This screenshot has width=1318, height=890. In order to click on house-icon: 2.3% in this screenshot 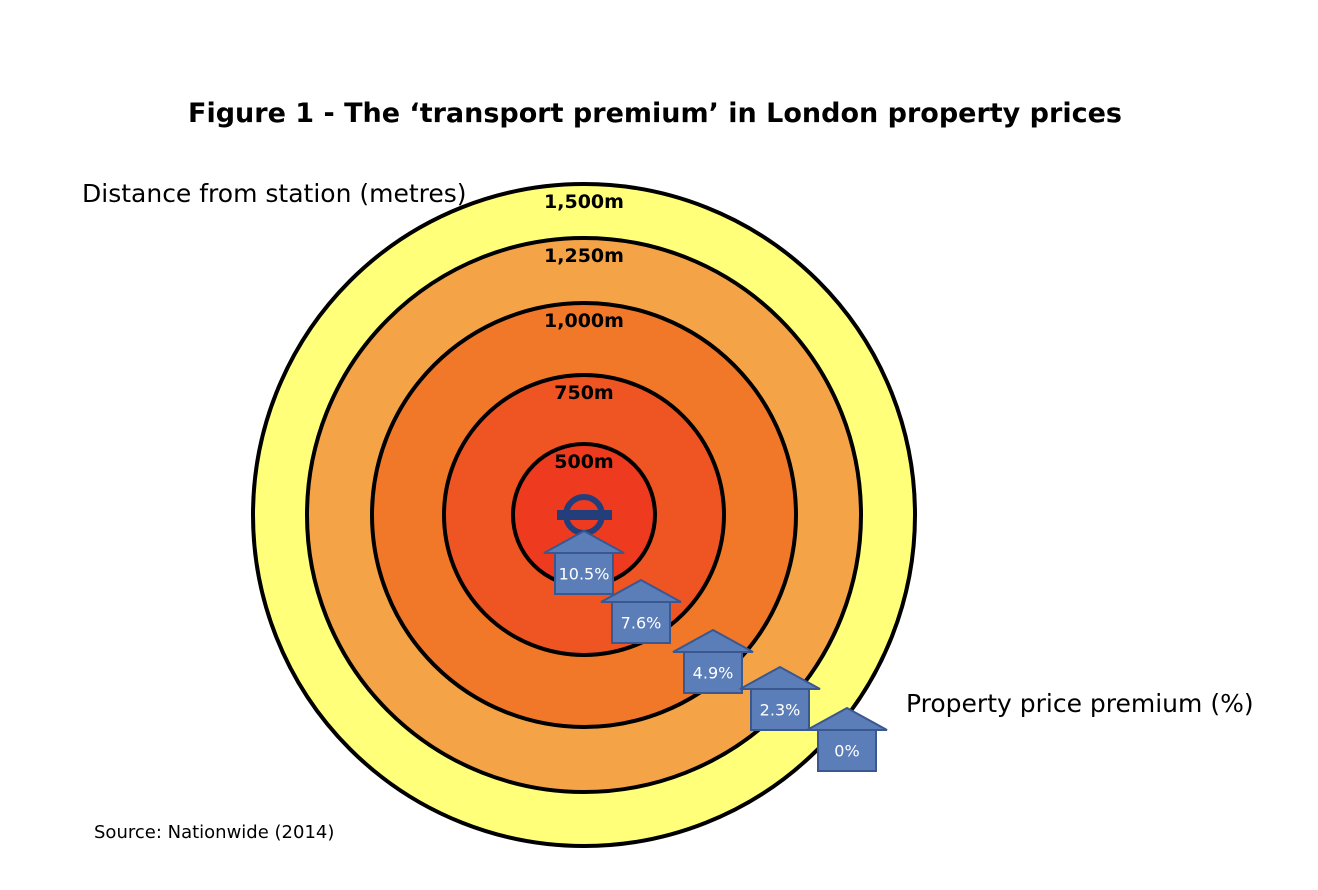, I will do `click(780, 698)`.